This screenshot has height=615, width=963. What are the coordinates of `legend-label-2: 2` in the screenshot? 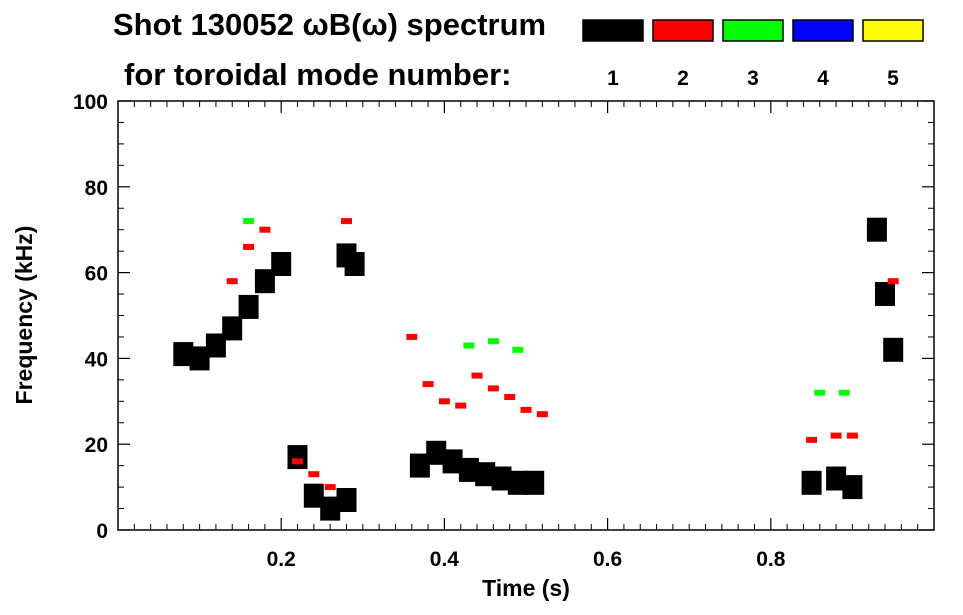 It's located at (683, 78).